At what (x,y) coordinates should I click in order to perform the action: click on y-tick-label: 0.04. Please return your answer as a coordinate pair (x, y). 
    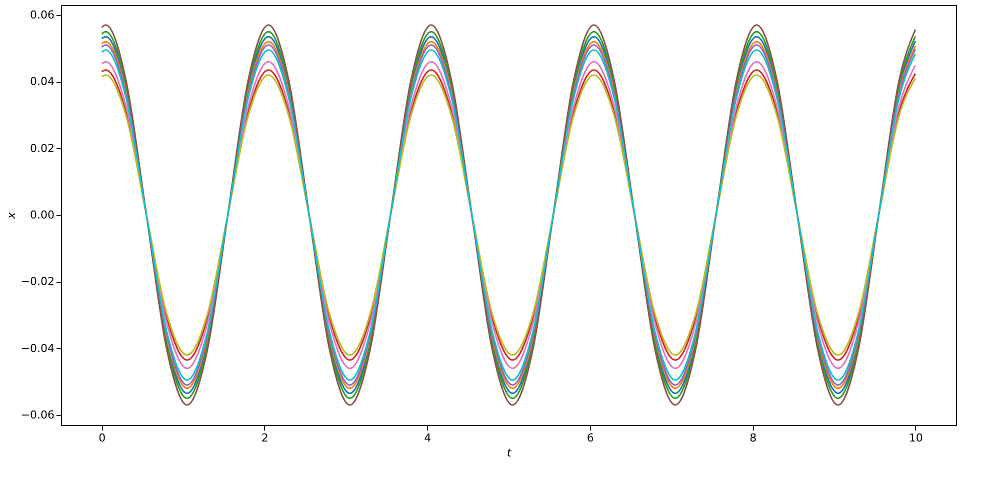
    Looking at the image, I should click on (42, 81).